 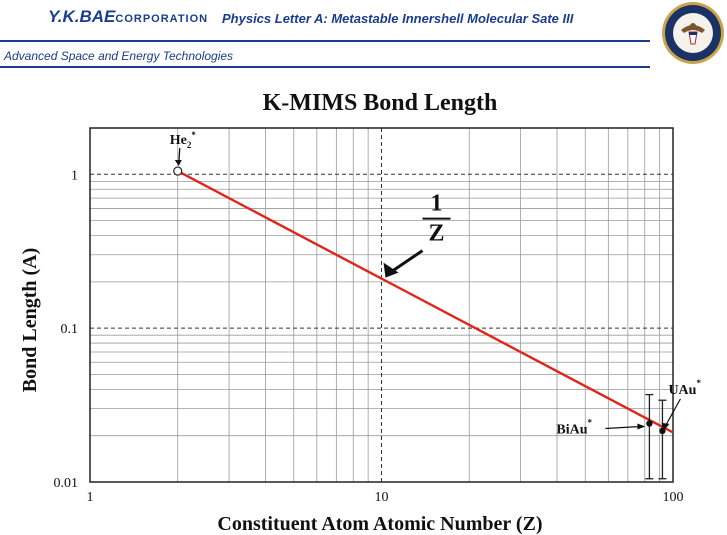 I want to click on biau-arrowhead, so click(x=641, y=426).